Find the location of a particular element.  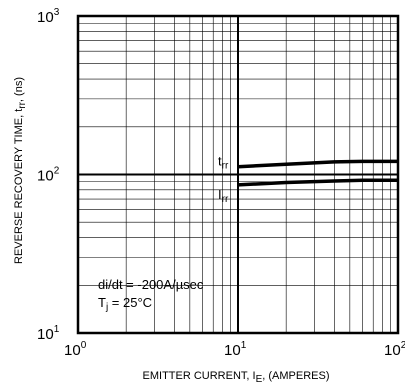

y-tick-label: 10¹ is located at coordinates (48, 333).